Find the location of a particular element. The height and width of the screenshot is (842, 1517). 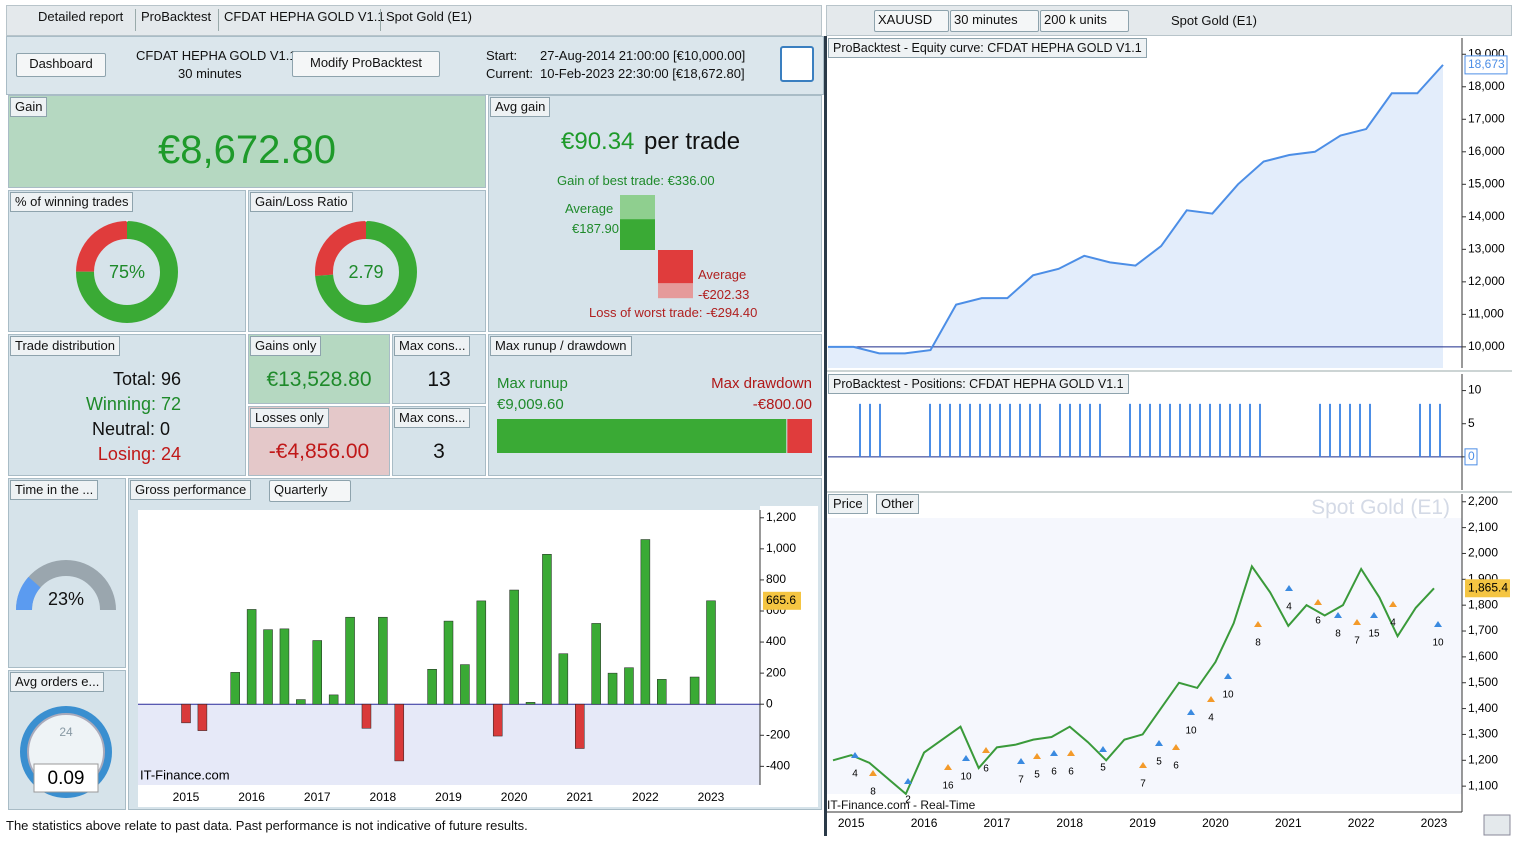

x-tick-label: 2023 is located at coordinates (1434, 823).